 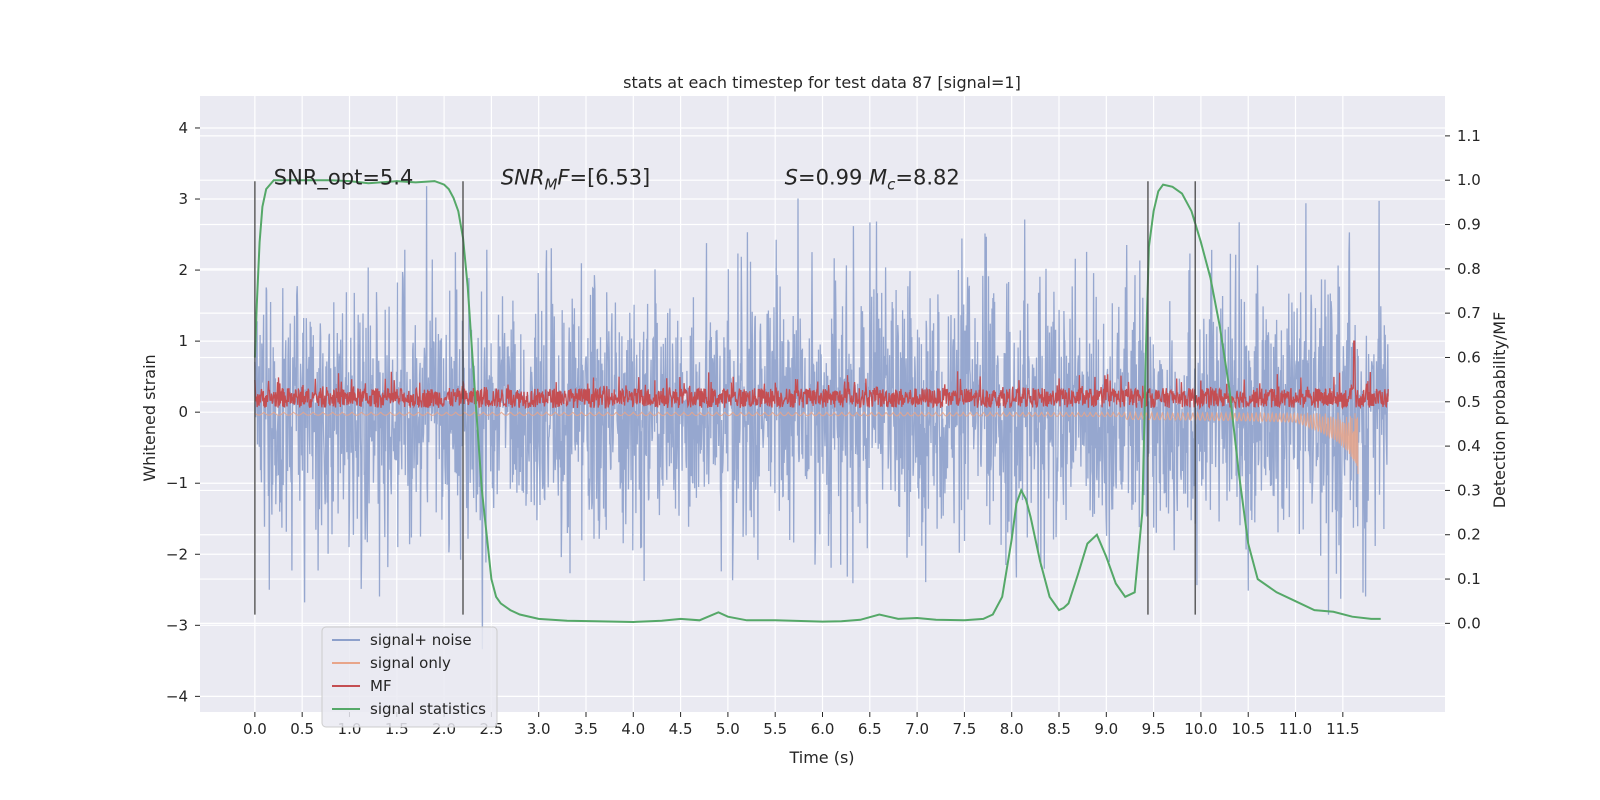 What do you see at coordinates (183, 341) in the screenshot?
I see `y-left-tick-label: 1` at bounding box center [183, 341].